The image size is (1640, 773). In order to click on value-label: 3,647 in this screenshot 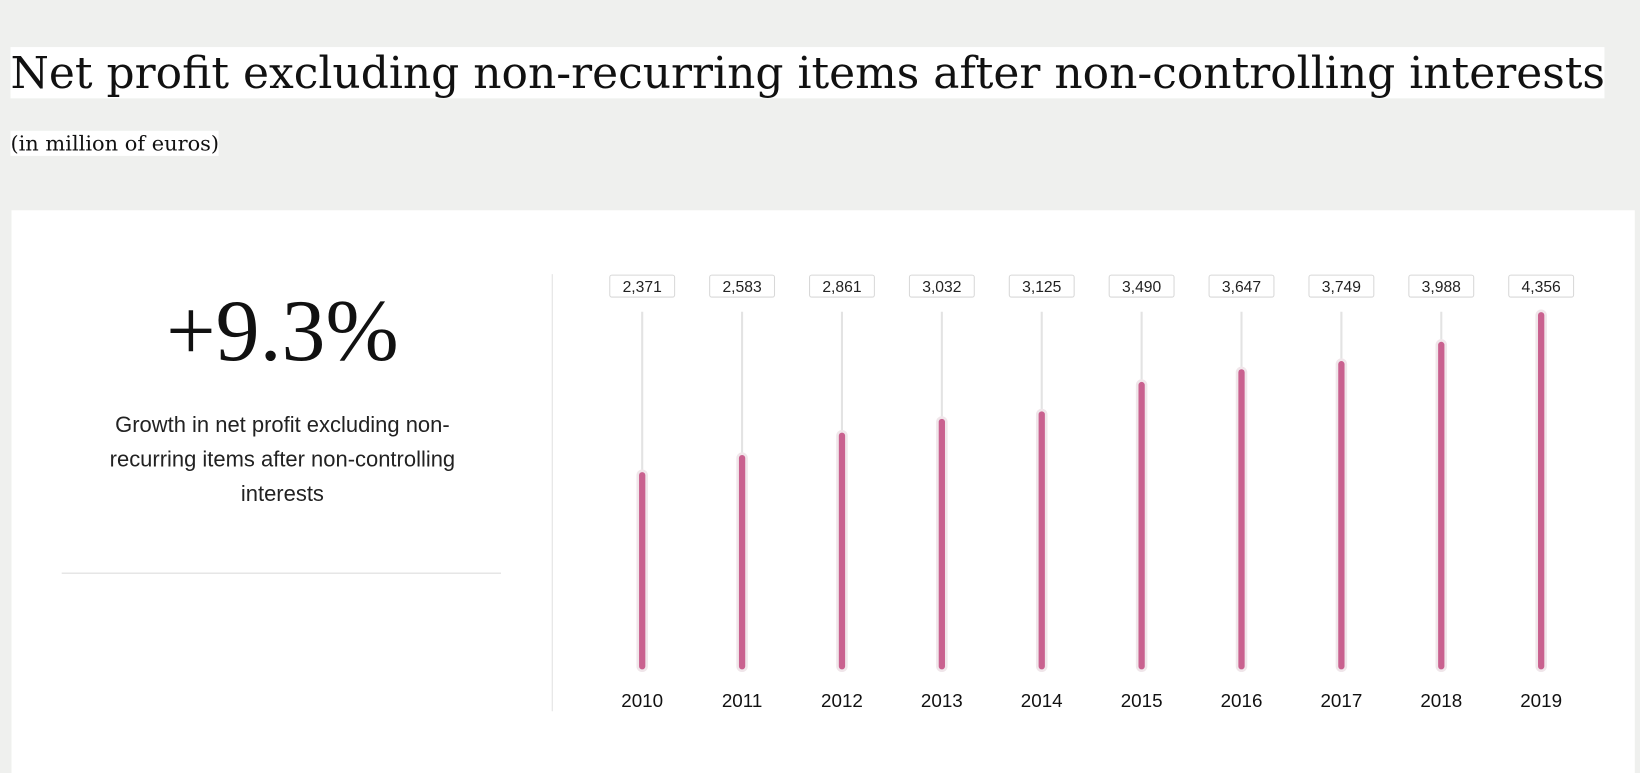, I will do `click(1241, 287)`.